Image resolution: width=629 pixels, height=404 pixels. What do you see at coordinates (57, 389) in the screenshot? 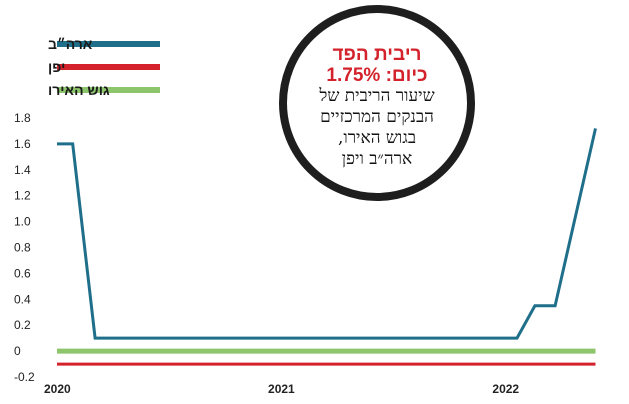
I see `x-tick-label: 2020` at bounding box center [57, 389].